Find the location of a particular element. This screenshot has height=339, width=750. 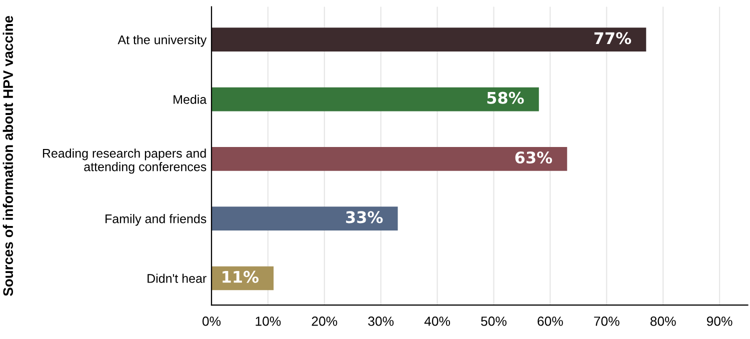

y-tick-label: Family and friends is located at coordinates (156, 220).